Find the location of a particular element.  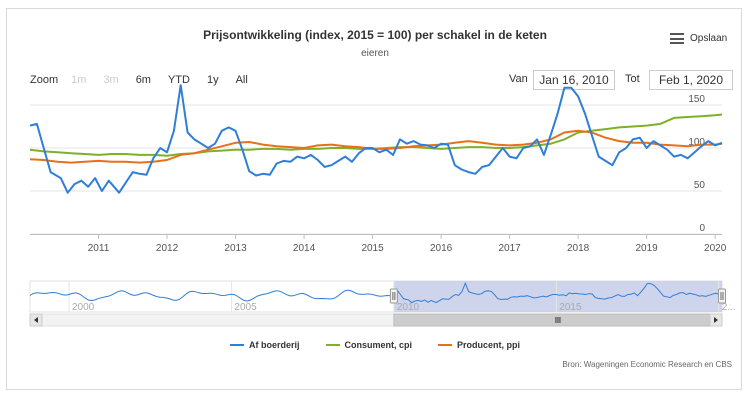

to-label: Tot is located at coordinates (632, 79).